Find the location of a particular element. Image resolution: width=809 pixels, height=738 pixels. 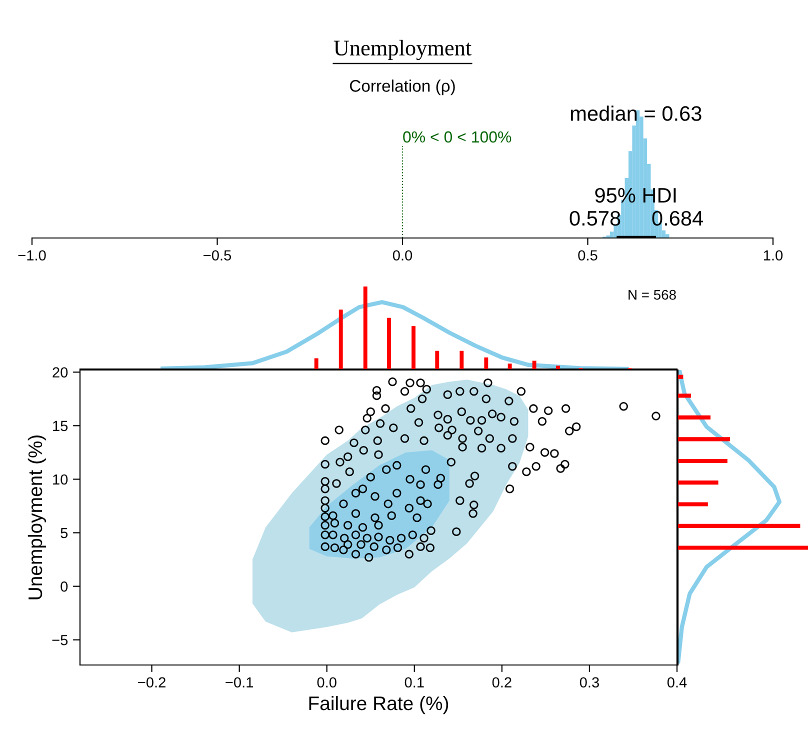

y-tick-label: 10 is located at coordinates (60, 479).